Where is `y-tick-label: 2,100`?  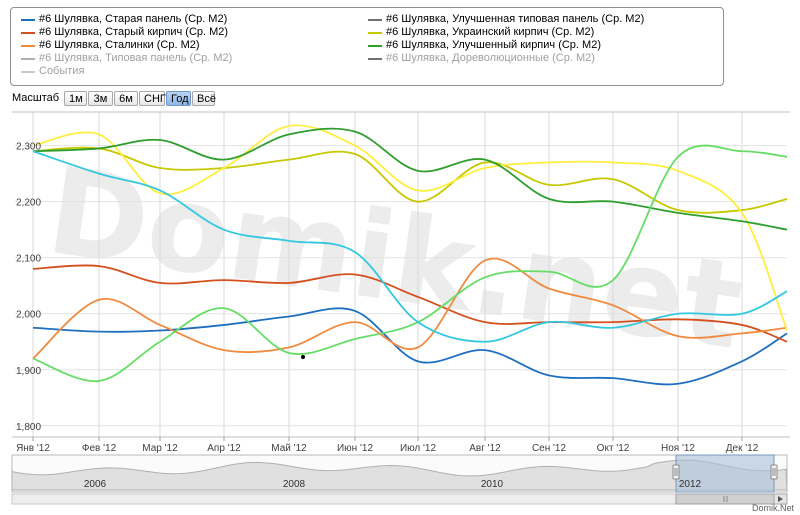
y-tick-label: 2,100 is located at coordinates (28, 259).